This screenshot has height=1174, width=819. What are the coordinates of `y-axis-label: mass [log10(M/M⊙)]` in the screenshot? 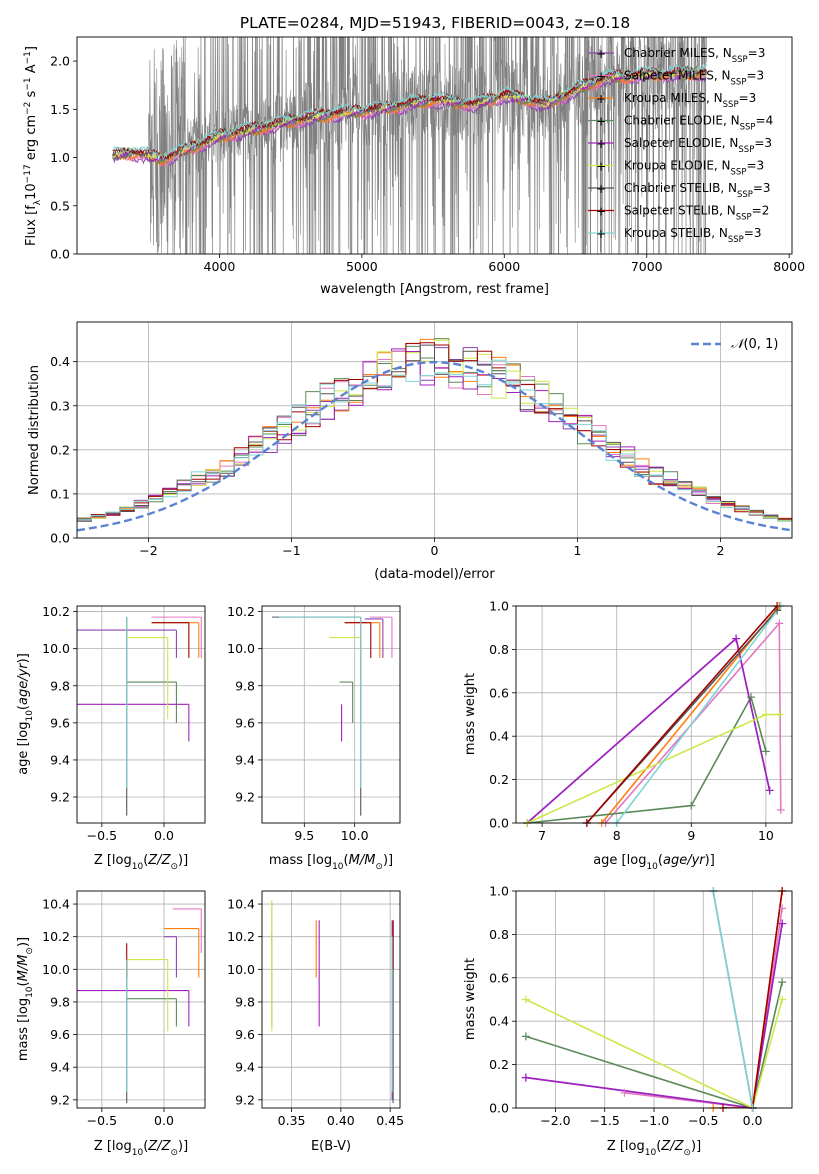 It's located at (25, 999).